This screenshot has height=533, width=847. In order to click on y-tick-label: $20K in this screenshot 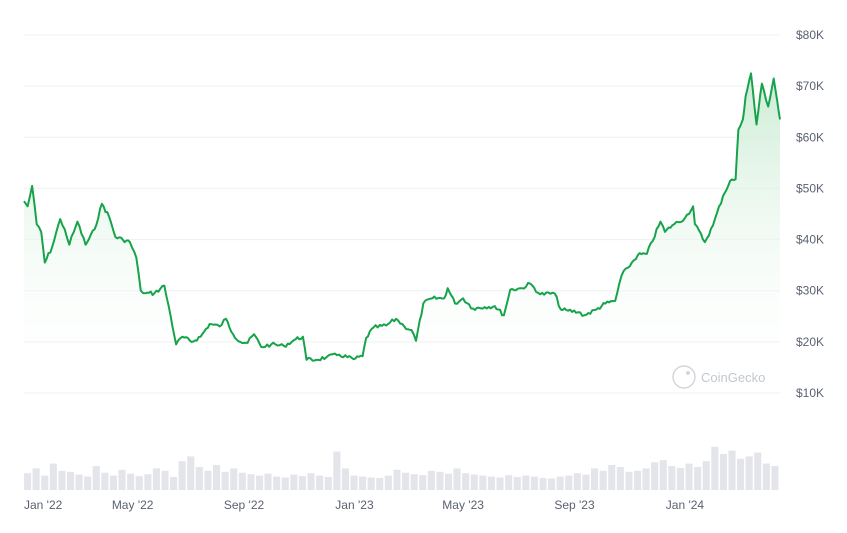, I will do `click(810, 342)`.